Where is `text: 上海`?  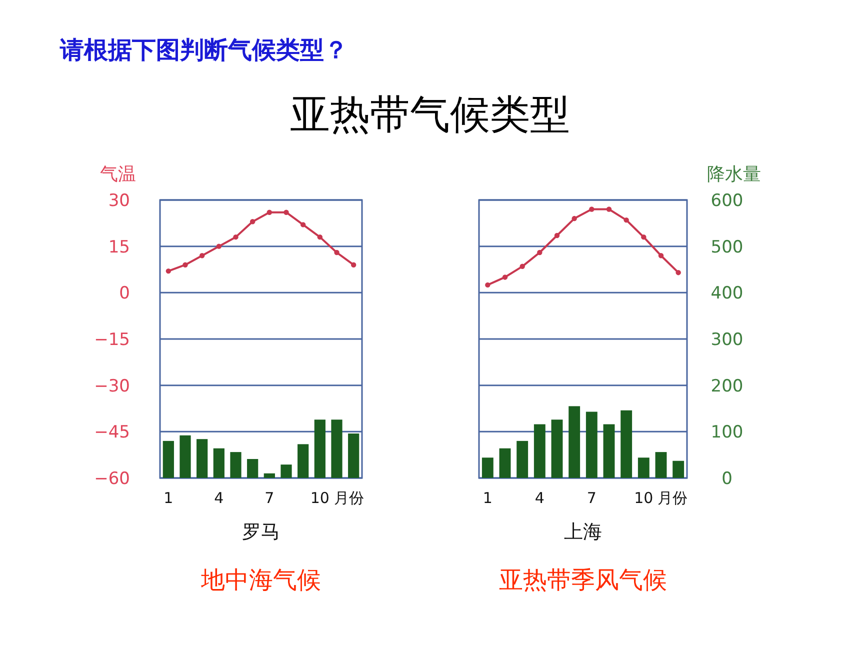
text: 上海 is located at coordinates (583, 532).